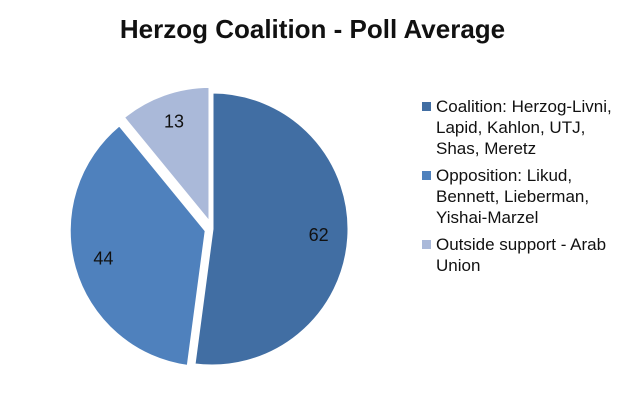 The height and width of the screenshot is (410, 625). I want to click on data-label: 44, so click(103, 259).